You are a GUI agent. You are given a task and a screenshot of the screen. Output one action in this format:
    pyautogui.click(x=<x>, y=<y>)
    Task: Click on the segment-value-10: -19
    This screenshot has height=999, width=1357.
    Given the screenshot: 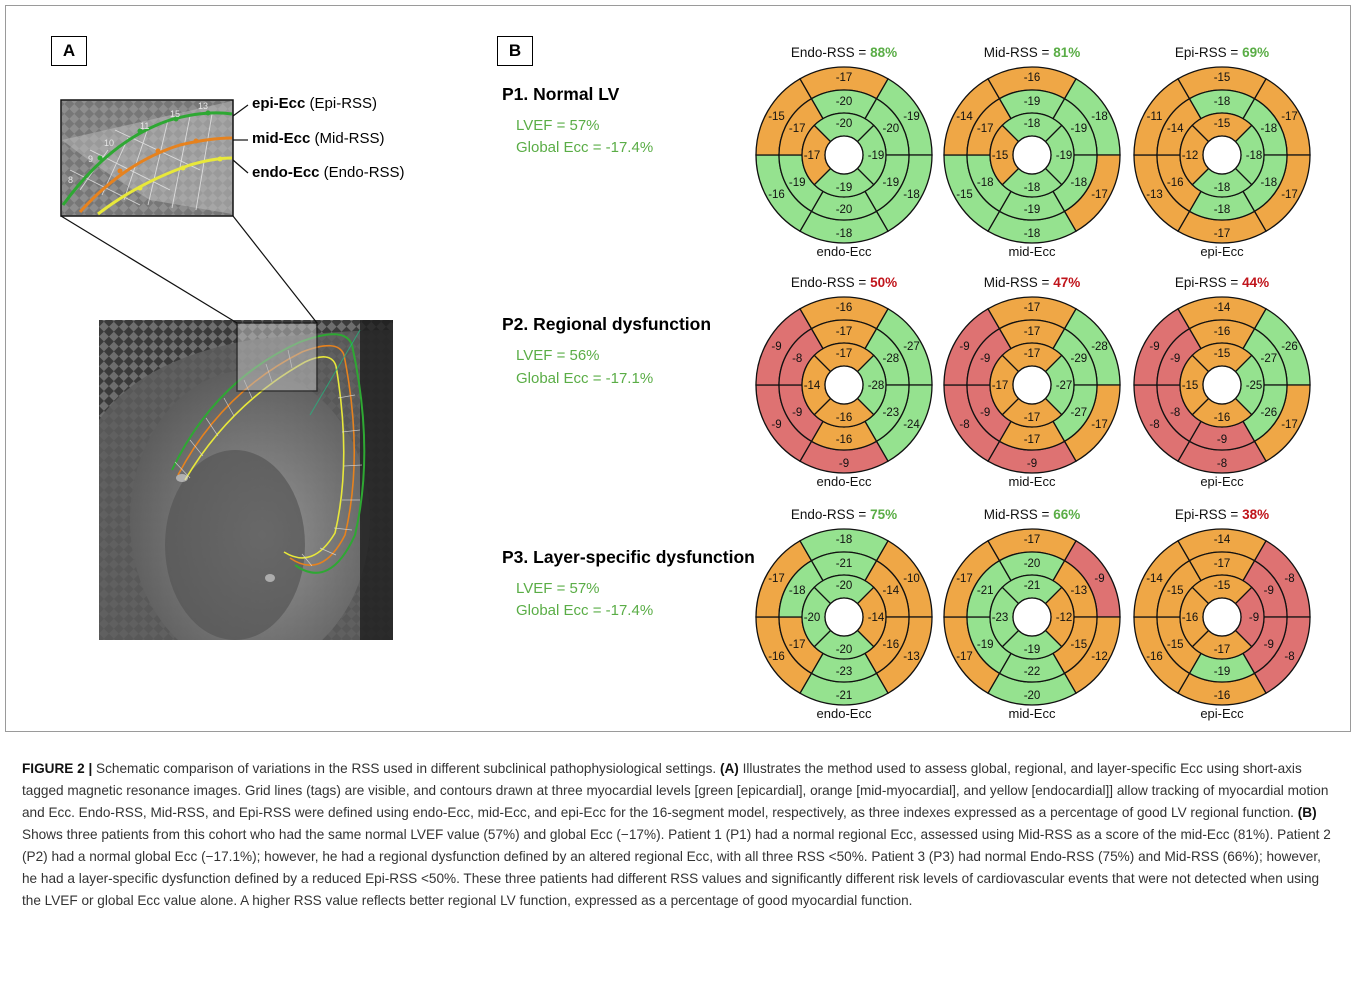 What is the action you would take?
    pyautogui.click(x=797, y=183)
    